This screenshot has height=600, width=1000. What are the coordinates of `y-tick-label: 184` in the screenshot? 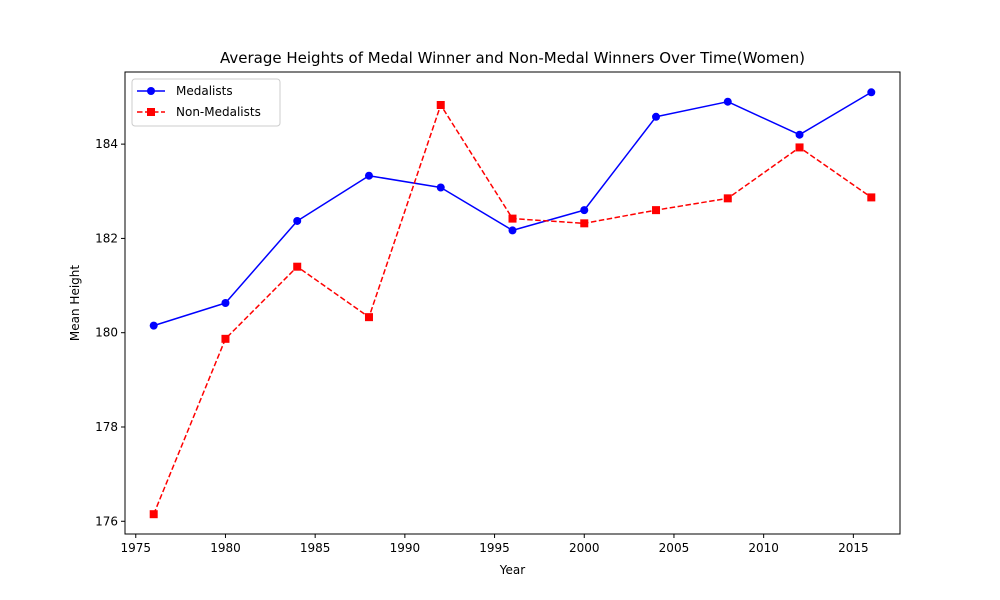 It's located at (106, 144).